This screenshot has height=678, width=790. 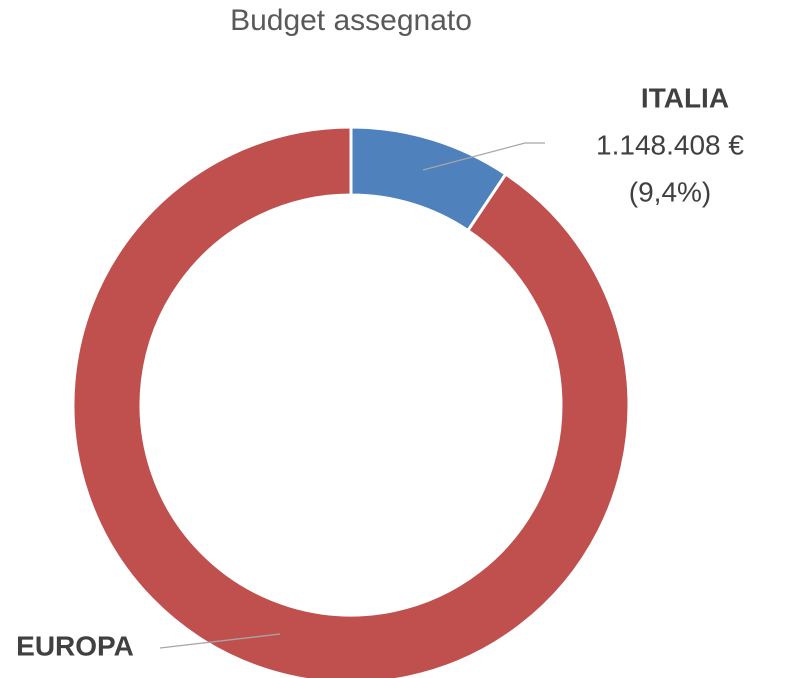 I want to click on data-label-value: 1.148.408 €, so click(x=670, y=144).